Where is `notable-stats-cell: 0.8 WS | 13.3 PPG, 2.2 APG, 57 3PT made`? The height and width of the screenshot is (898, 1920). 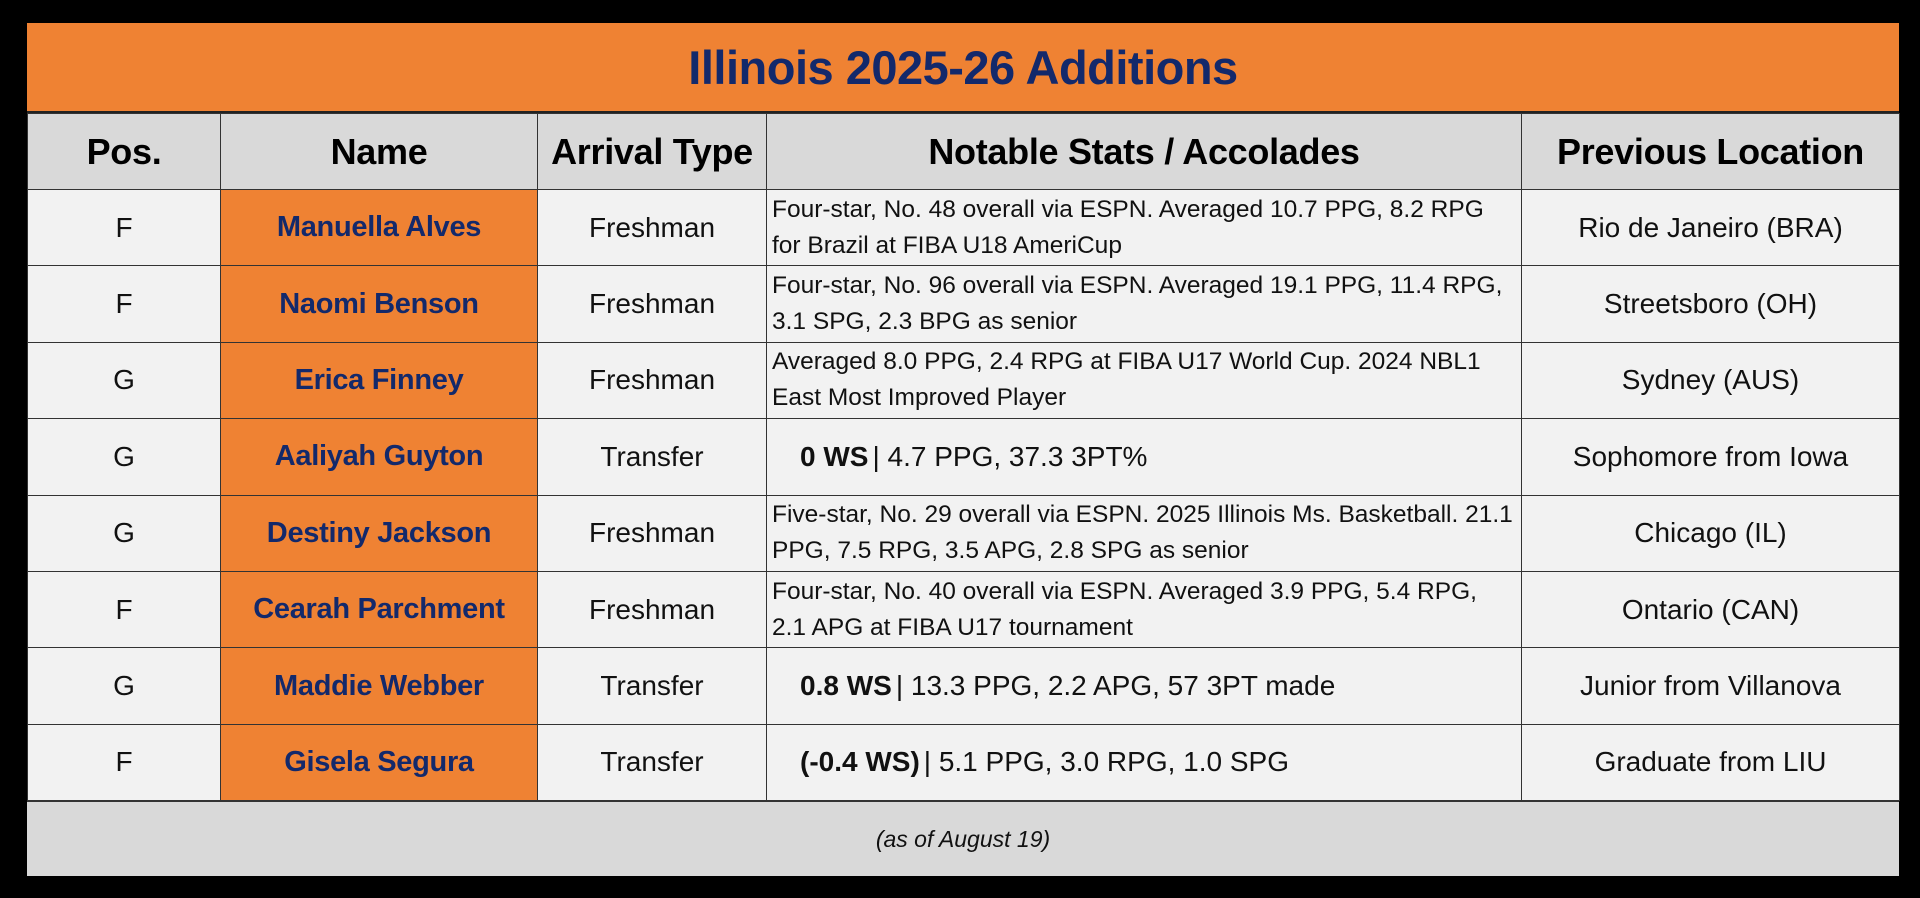 notable-stats-cell: 0.8 WS | 13.3 PPG, 2.2 APG, 57 3PT made is located at coordinates (1144, 686).